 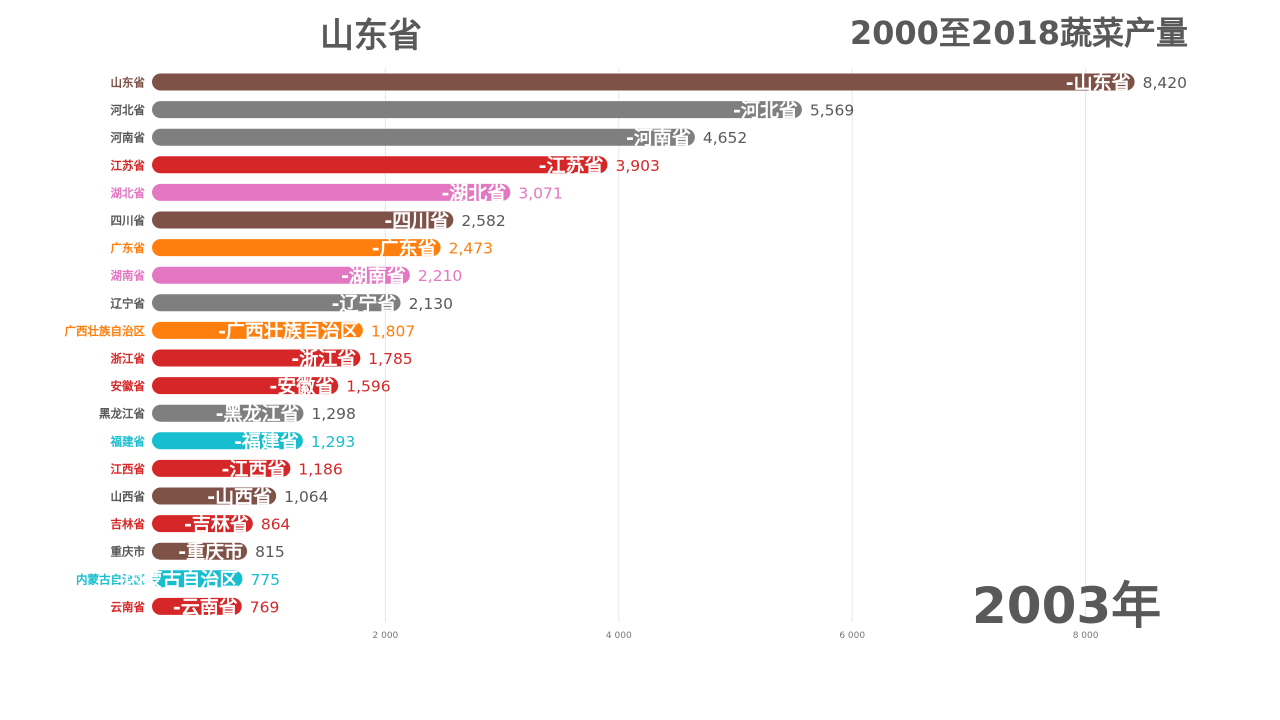 What do you see at coordinates (110, 579) in the screenshot?
I see `category-label: 内蒙古自治区` at bounding box center [110, 579].